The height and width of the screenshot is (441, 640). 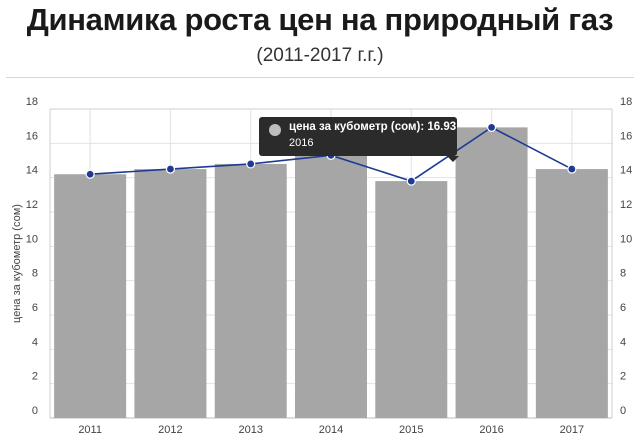 What do you see at coordinates (626, 102) in the screenshot?
I see `y-tick-label-right: 18` at bounding box center [626, 102].